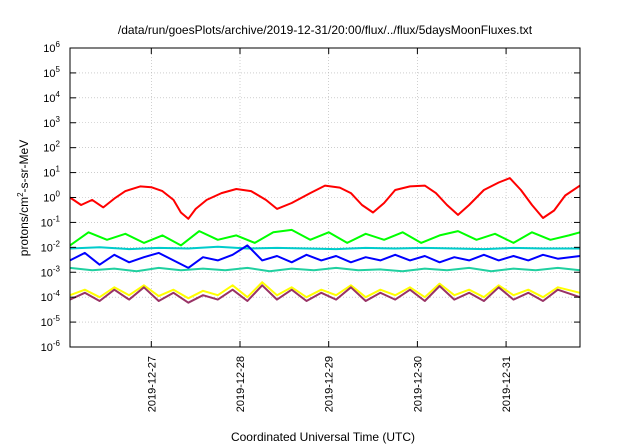  What do you see at coordinates (57, 293) in the screenshot?
I see `y-tick-label-exp: -4` at bounding box center [57, 293].